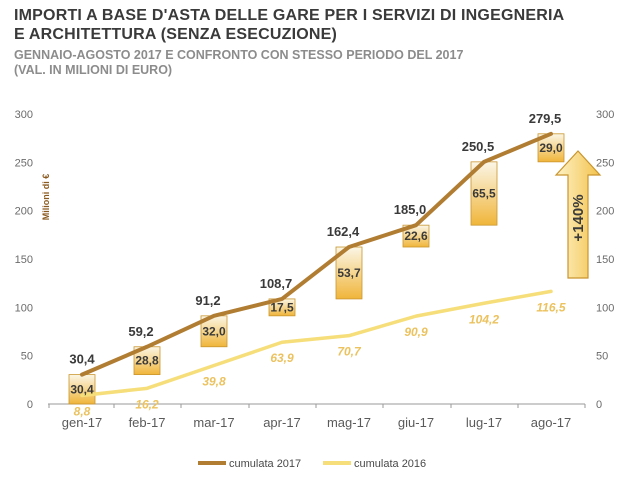  Describe the element at coordinates (416, 332) in the screenshot. I see `cumulative-2016-label: 90,9` at that location.